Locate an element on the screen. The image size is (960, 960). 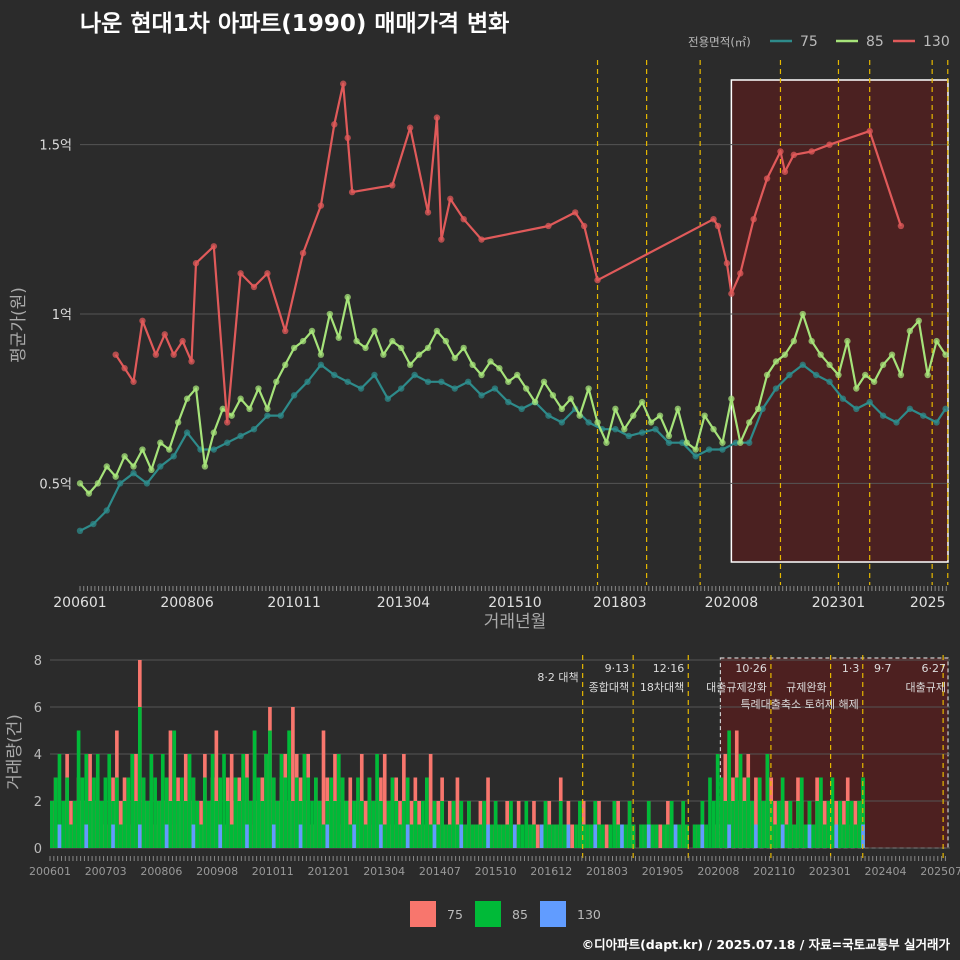
policy-label: 대출규제강화 is located at coordinates (736, 687).